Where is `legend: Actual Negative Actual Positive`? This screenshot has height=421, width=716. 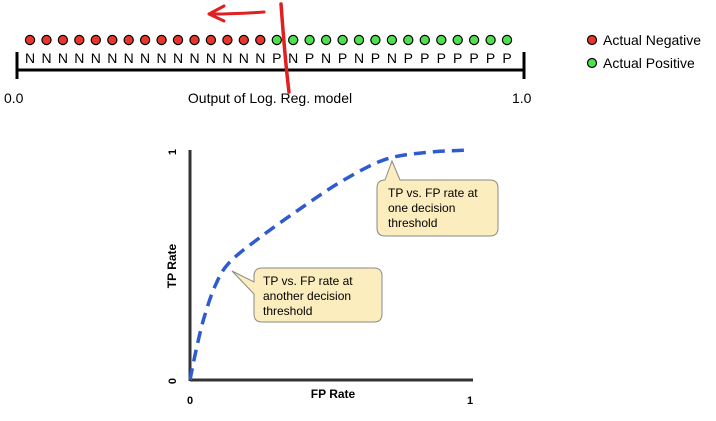
legend: Actual Negative Actual Positive is located at coordinates (643, 51).